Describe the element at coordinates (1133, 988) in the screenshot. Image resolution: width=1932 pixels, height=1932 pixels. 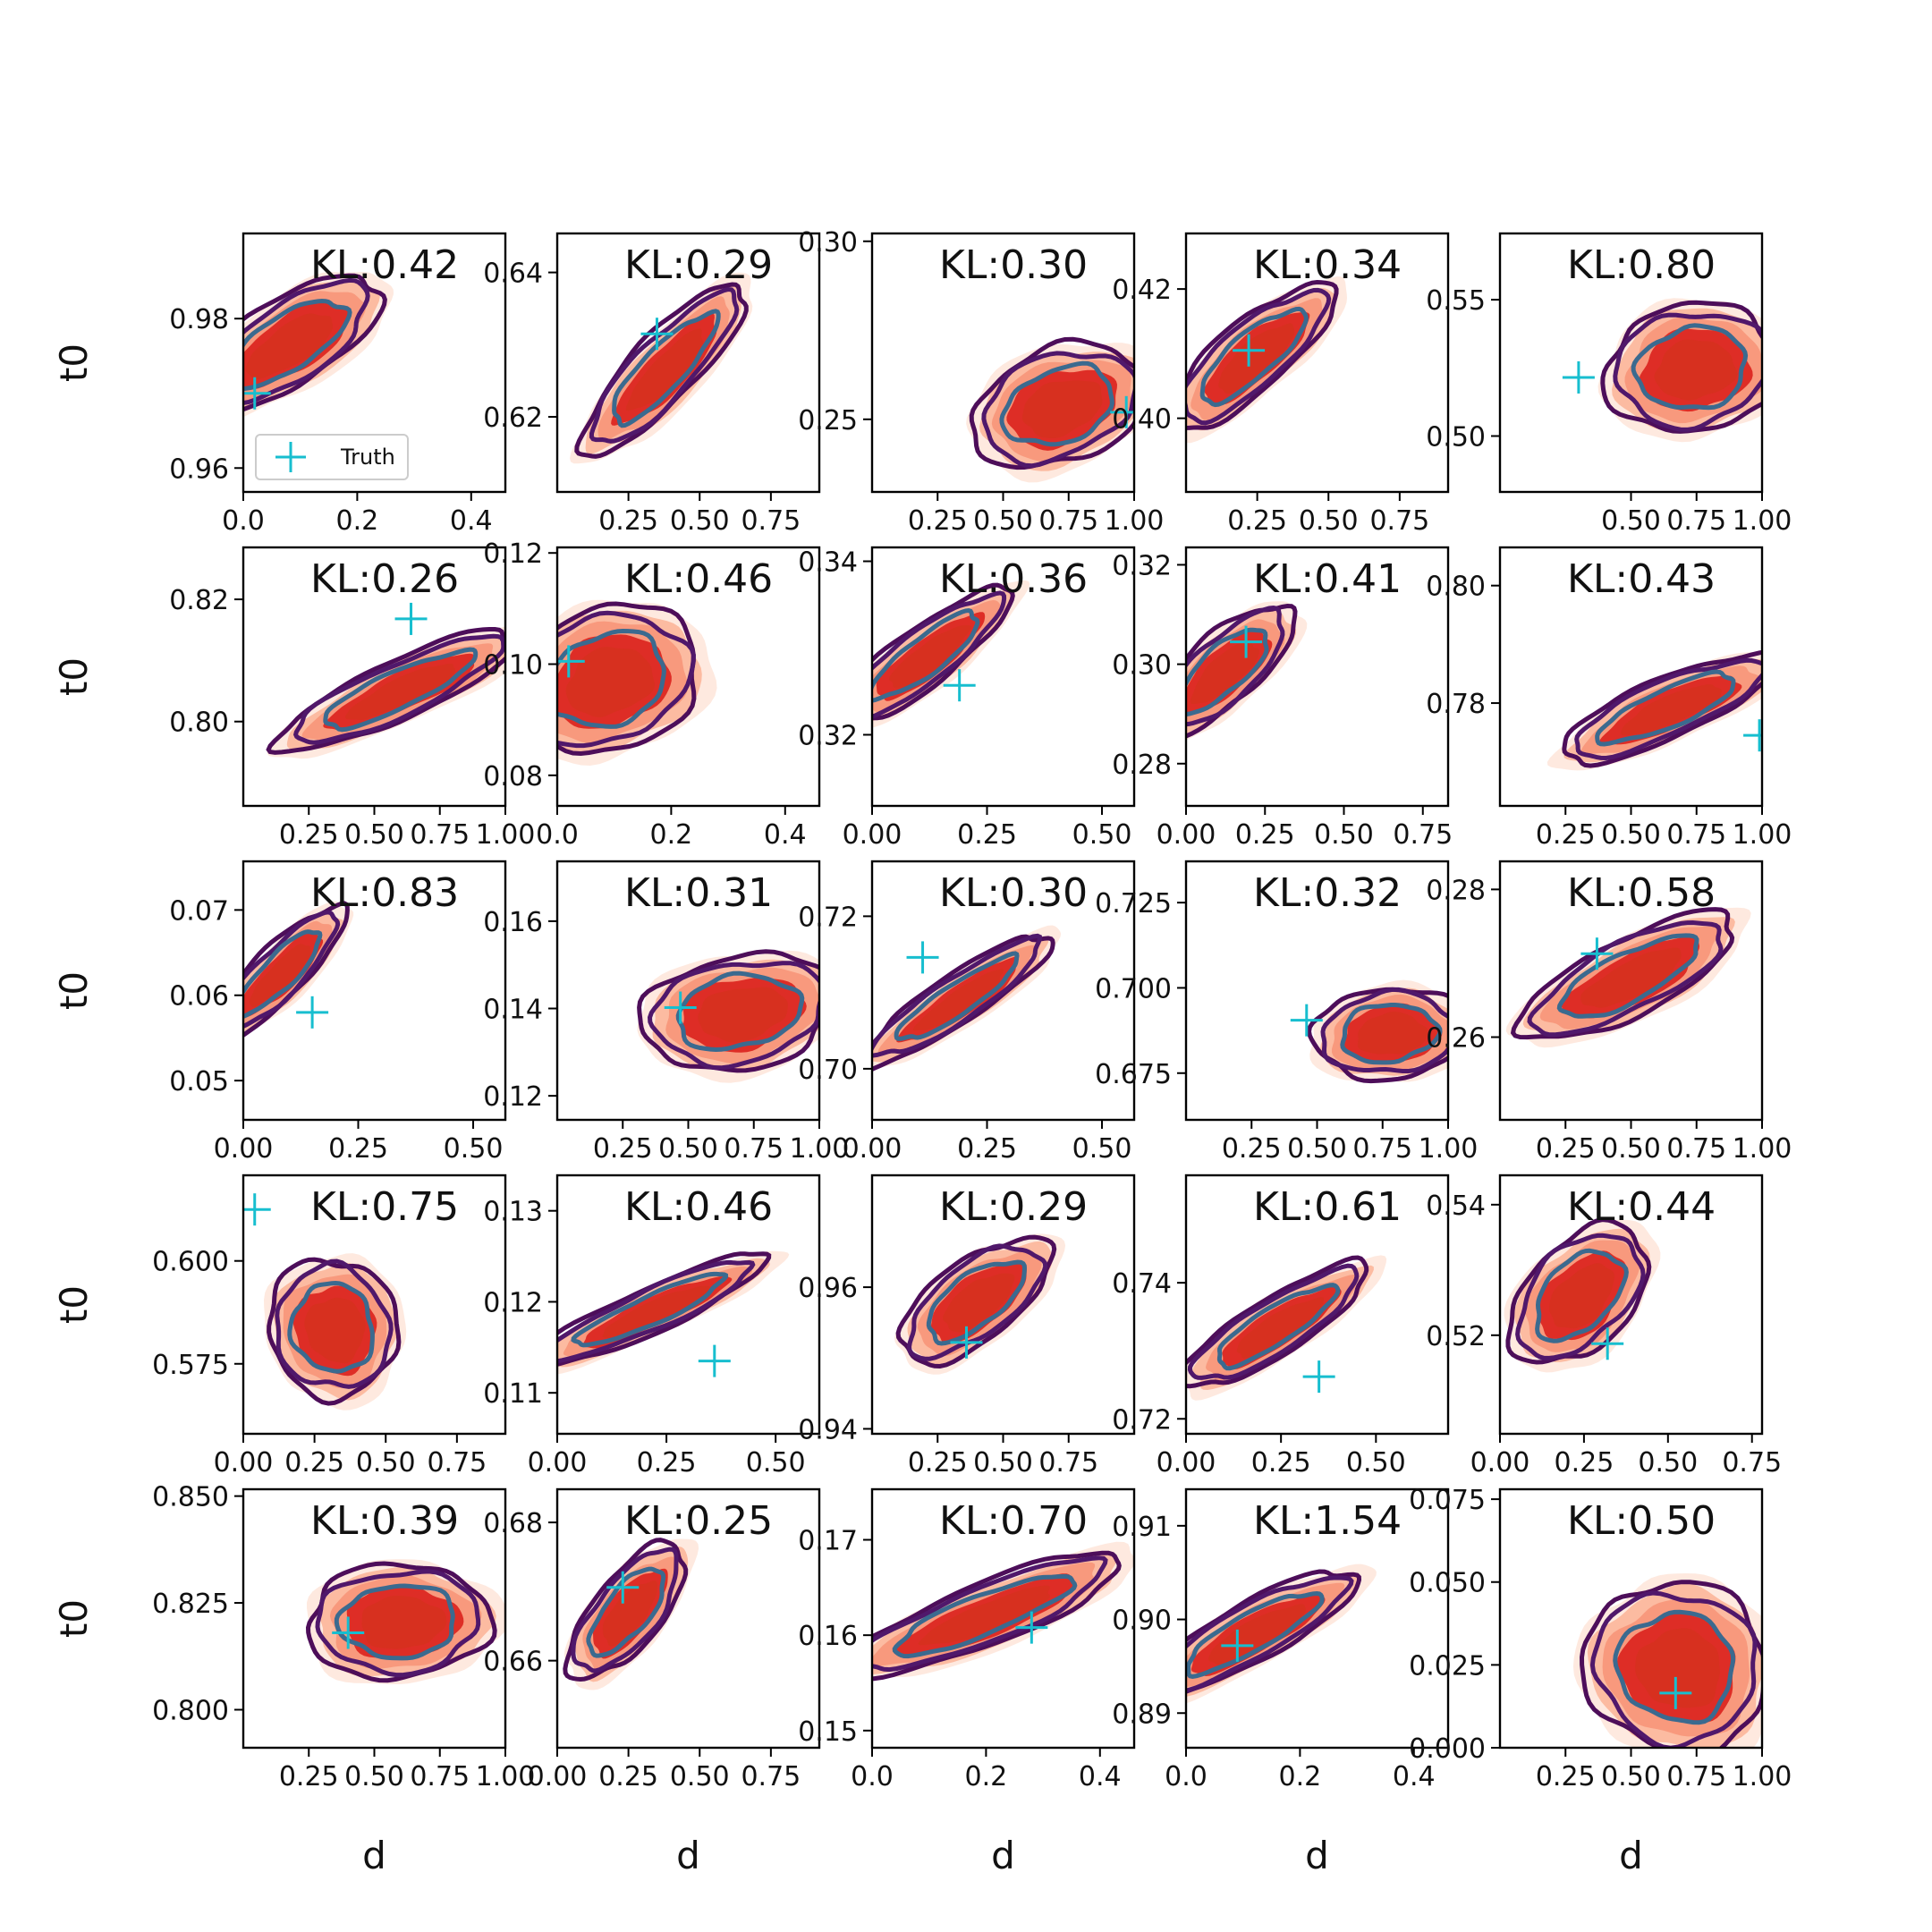
I see `y-tick-label: 0.700` at that location.